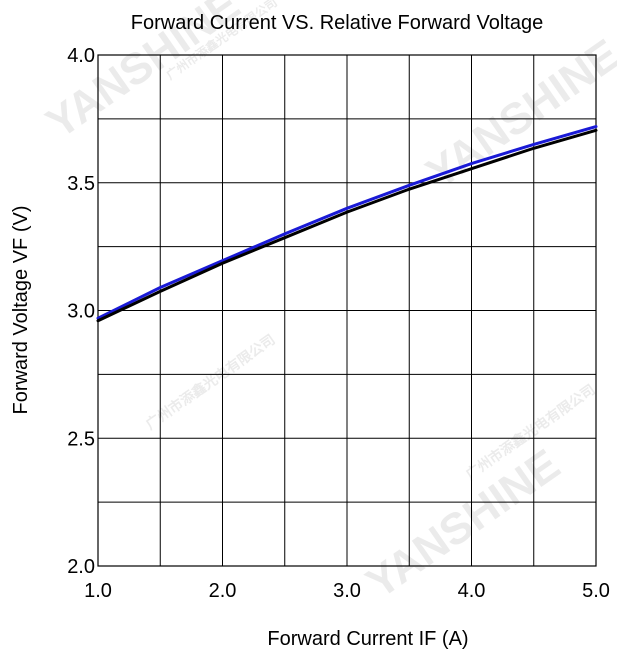 The width and height of the screenshot is (617, 655). Describe the element at coordinates (81, 439) in the screenshot. I see `y-tick-label: 2.5` at that location.